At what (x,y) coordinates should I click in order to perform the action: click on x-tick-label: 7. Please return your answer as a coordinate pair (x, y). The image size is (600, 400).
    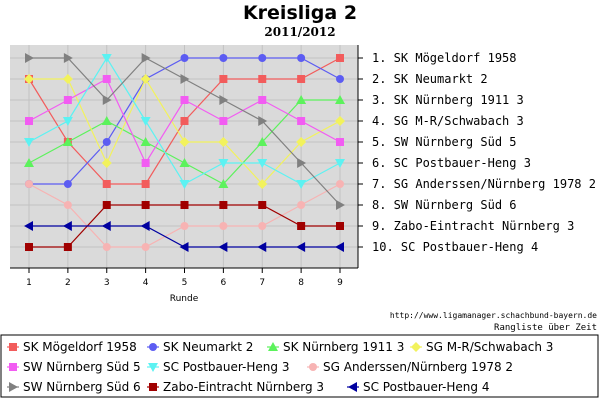
    Looking at the image, I should click on (262, 283).